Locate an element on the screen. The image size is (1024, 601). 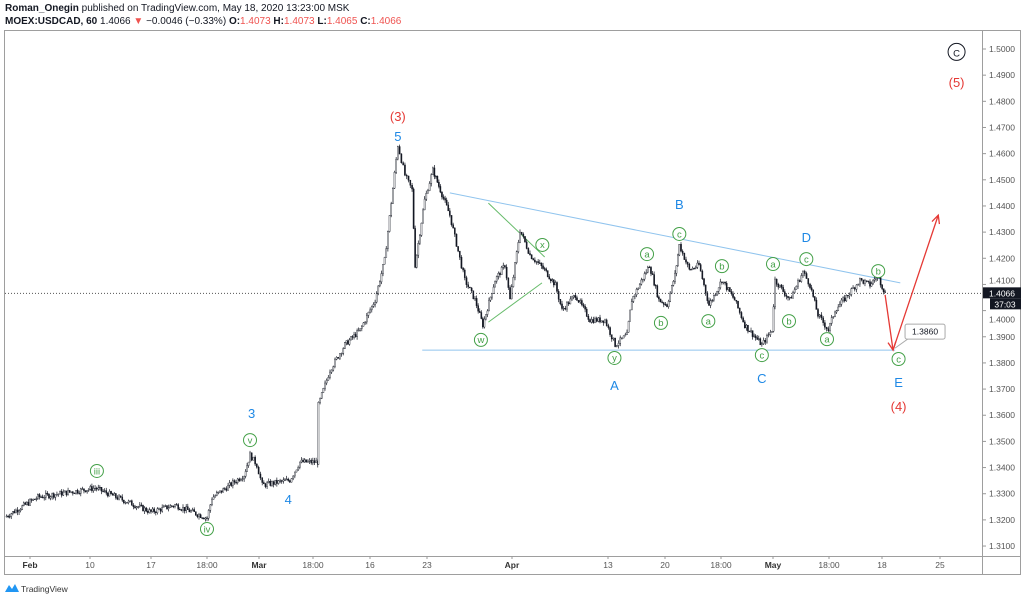
trendline-wxy-upper is located at coordinates (517, 230).